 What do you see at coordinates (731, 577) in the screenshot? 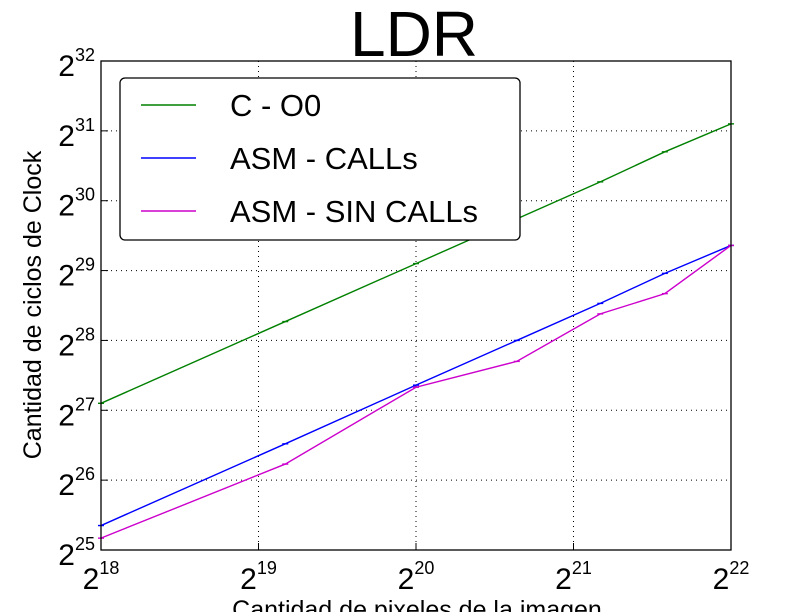
I see `x-tick-label-4: 222` at bounding box center [731, 577].